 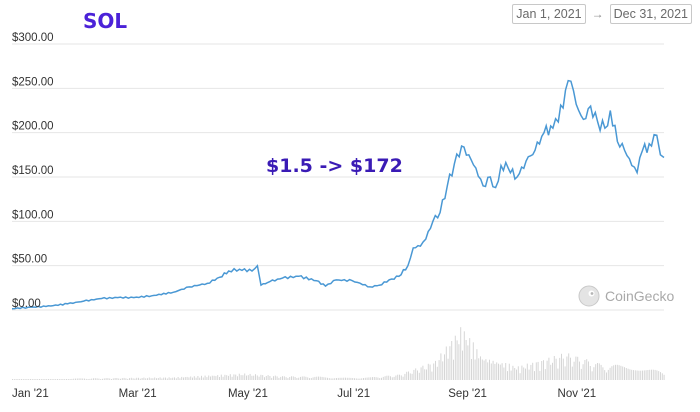 What do you see at coordinates (650, 14) in the screenshot?
I see `end-date-field: Dec 31, 2021` at bounding box center [650, 14].